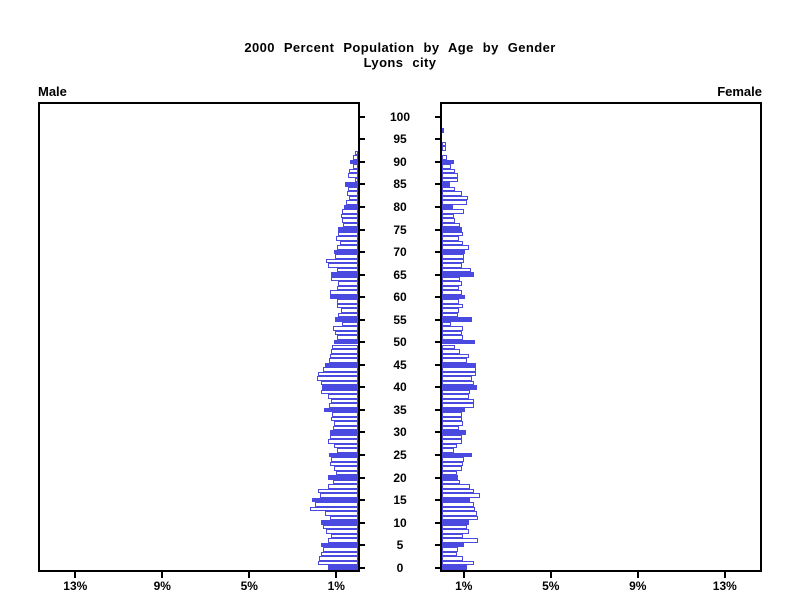 Image resolution: width=800 pixels, height=600 pixels. Describe the element at coordinates (400, 139) in the screenshot. I see `age-tick-label-95: 95` at that location.